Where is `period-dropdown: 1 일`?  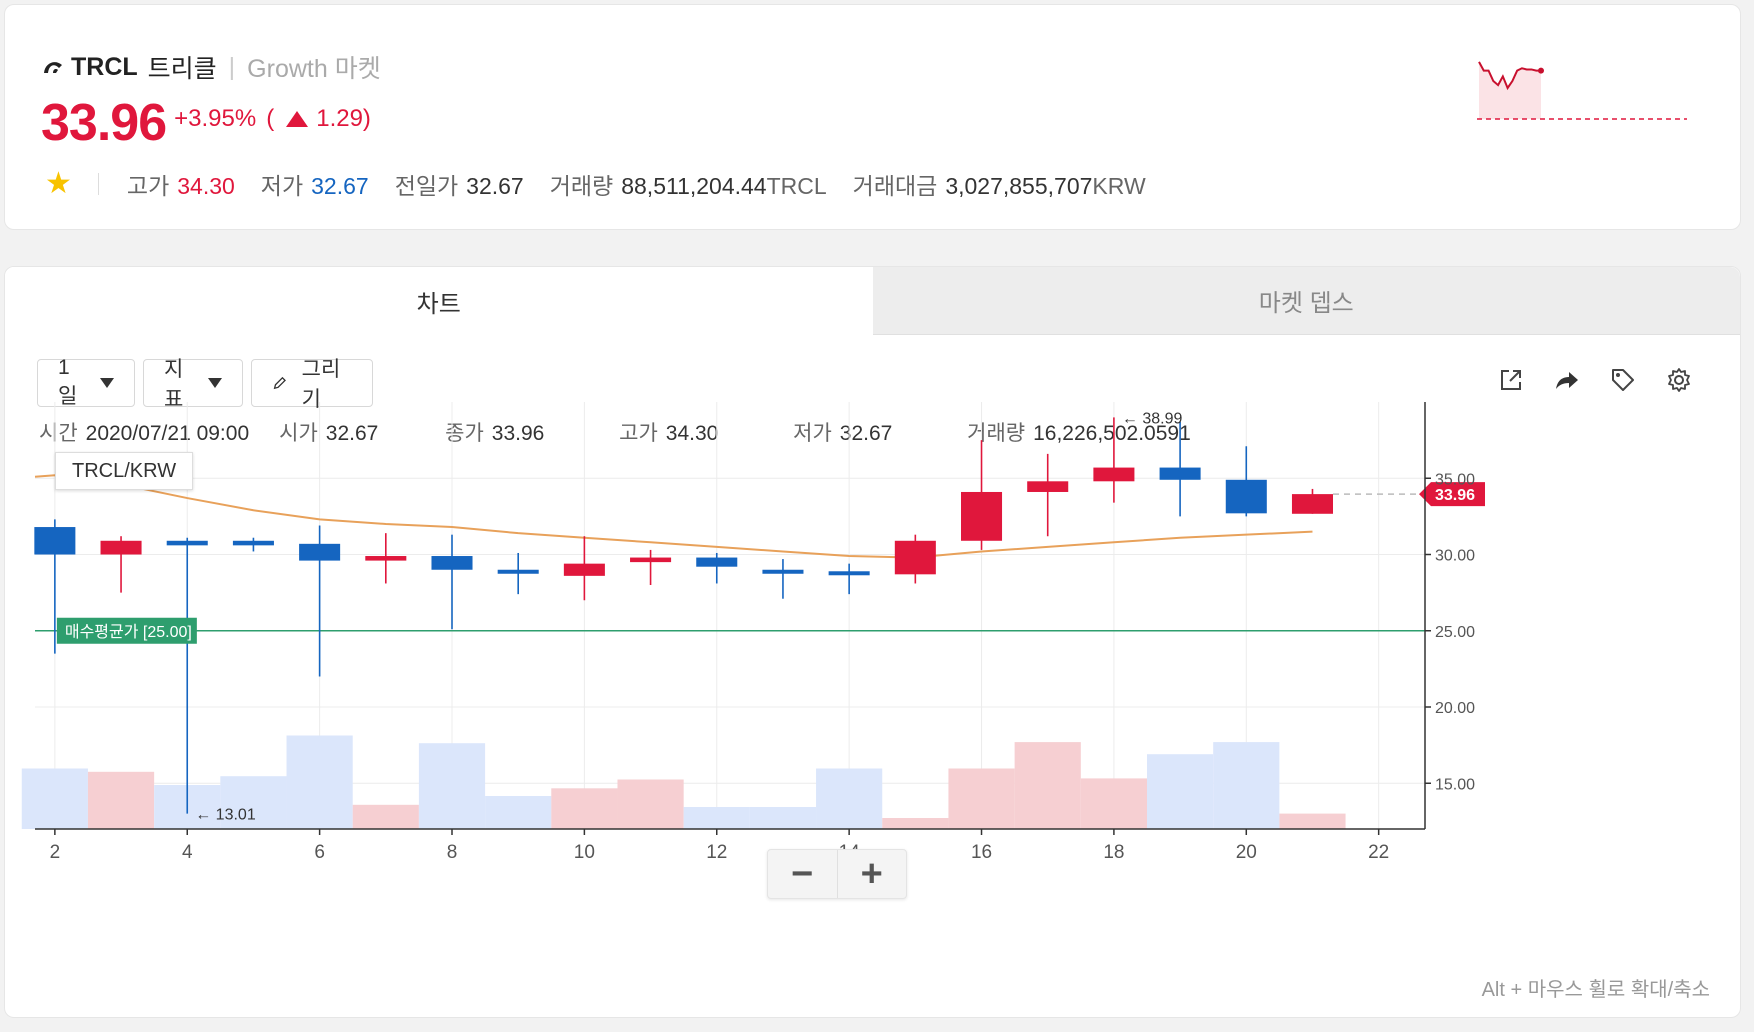 period-dropdown: 1 일 is located at coordinates (86, 382).